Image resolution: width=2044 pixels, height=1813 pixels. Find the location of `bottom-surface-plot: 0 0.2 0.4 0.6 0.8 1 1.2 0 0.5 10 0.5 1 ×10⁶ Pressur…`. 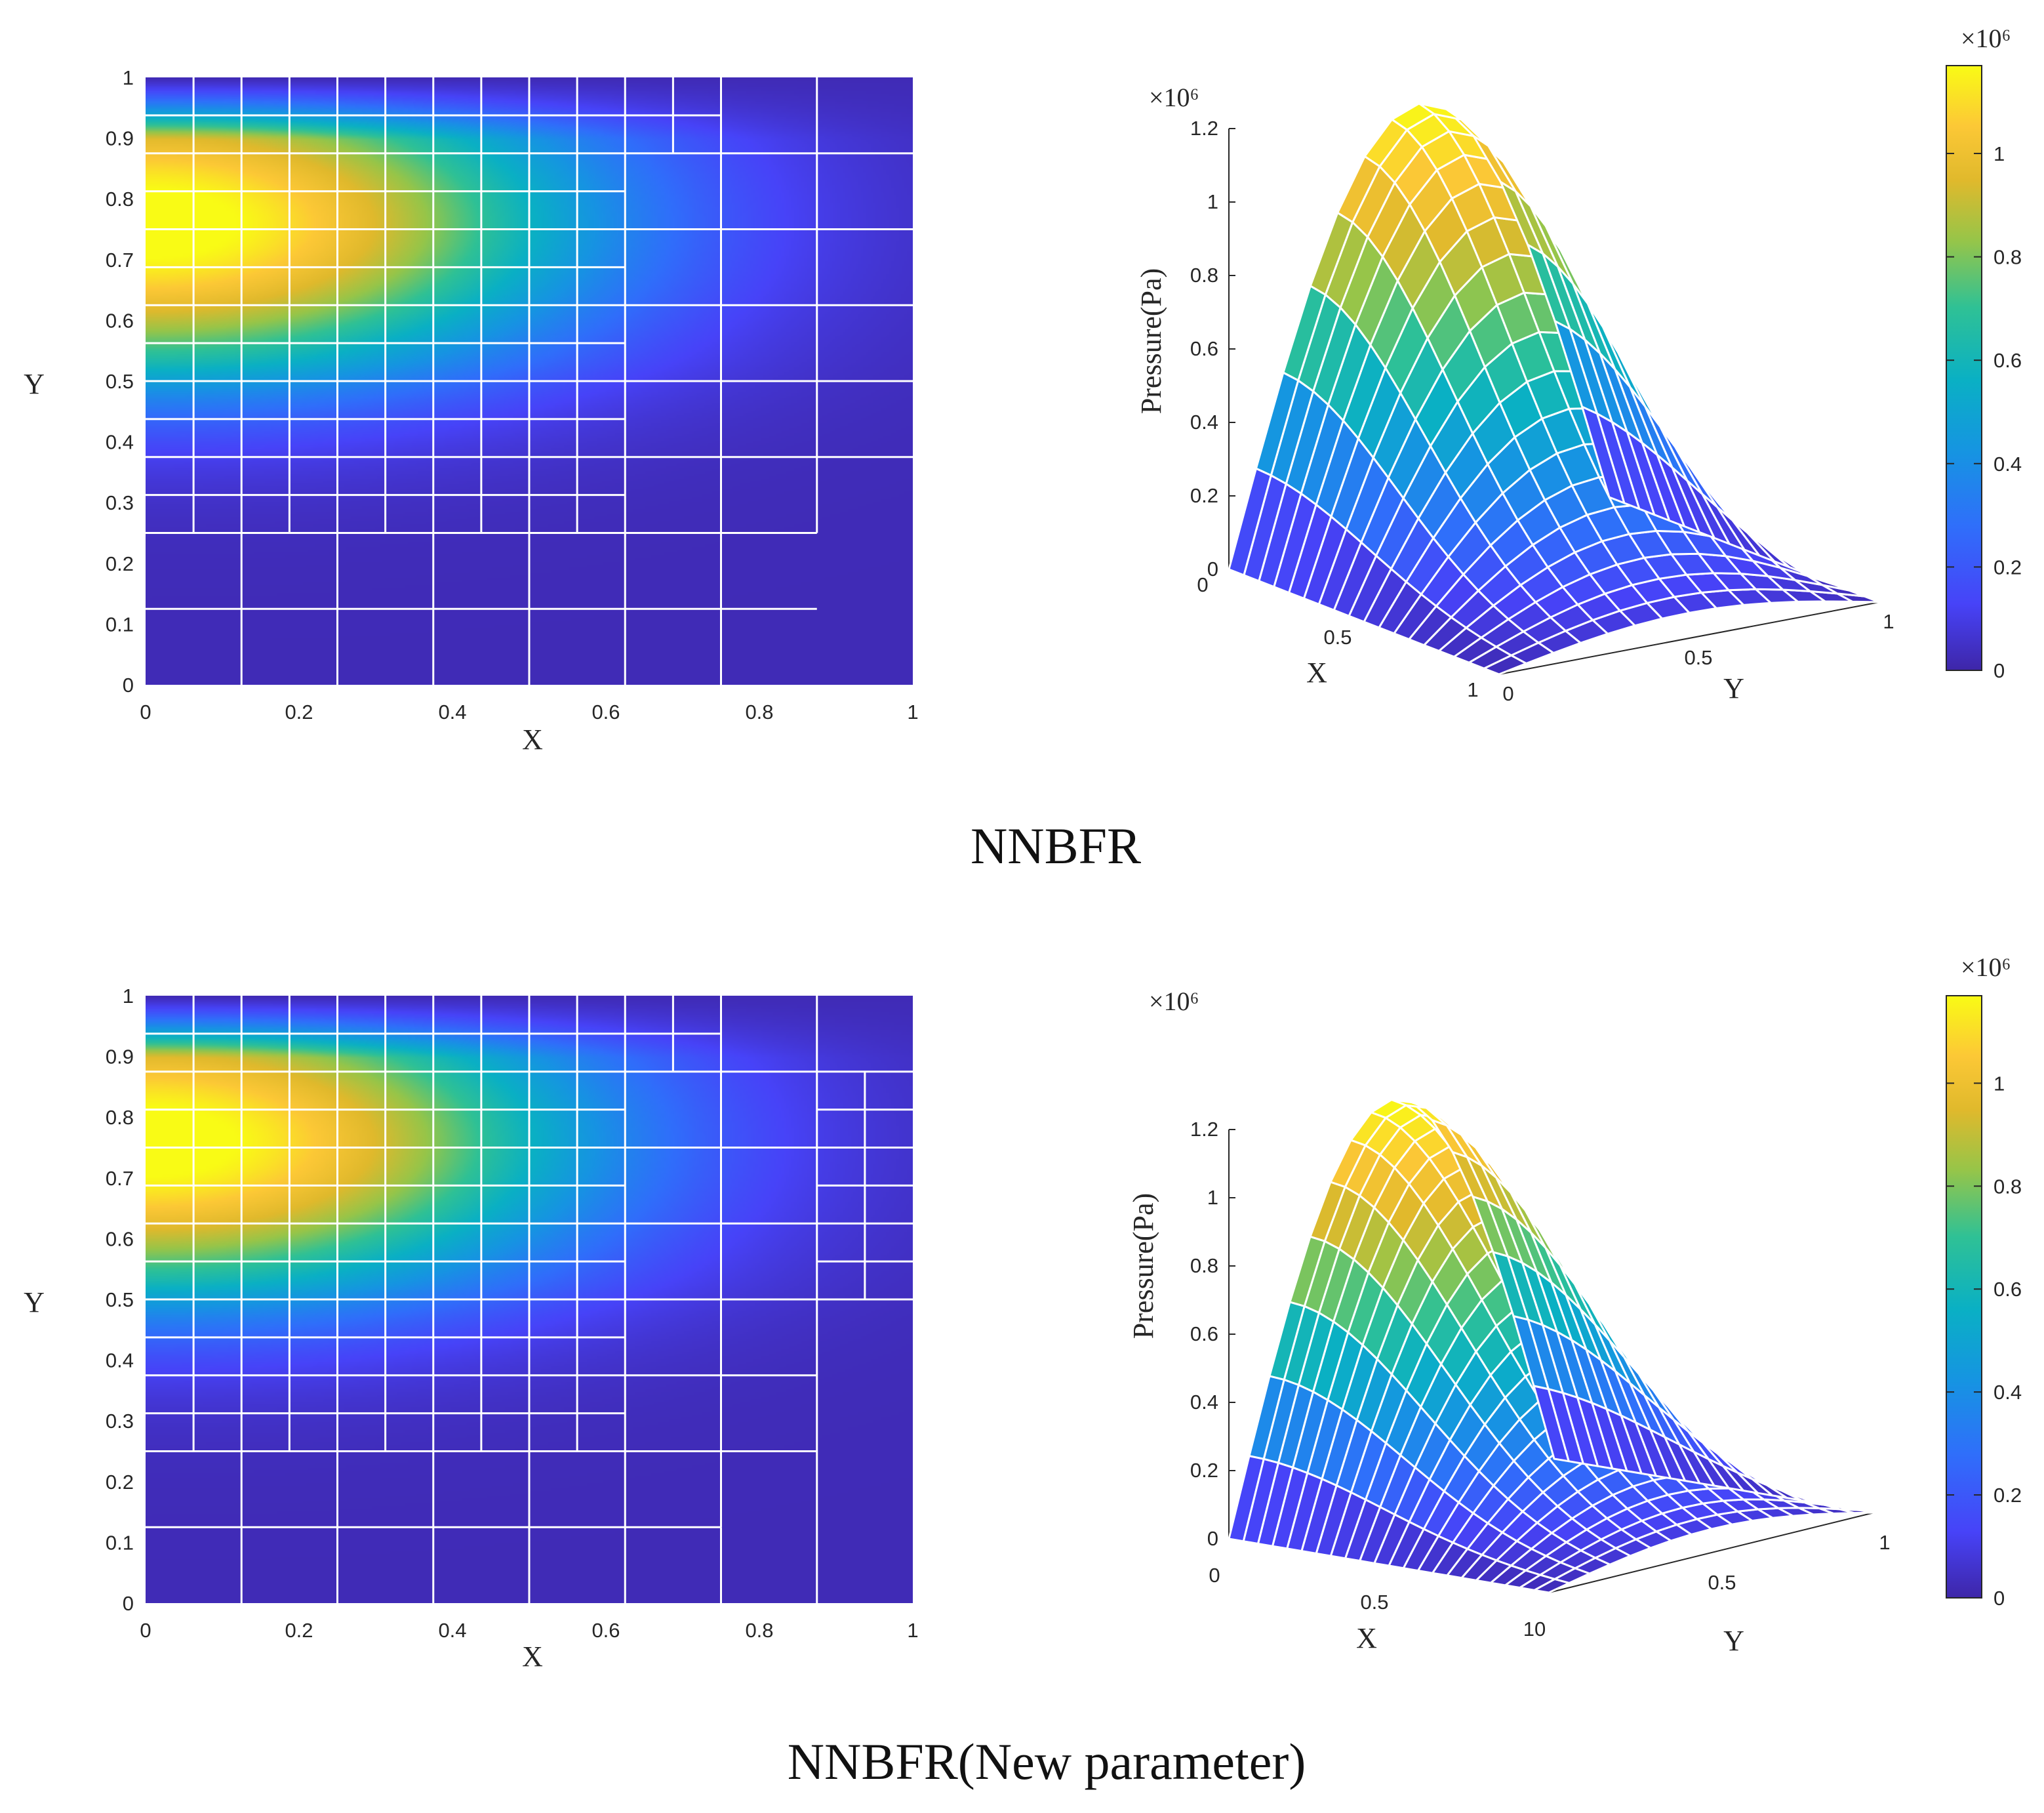

bottom-surface-plot: 0 0.2 0.4 0.6 0.8 1 1.2 0 0.5 10 0.5 1 ×10⁶ Pressur… is located at coordinates (1509, 1322).